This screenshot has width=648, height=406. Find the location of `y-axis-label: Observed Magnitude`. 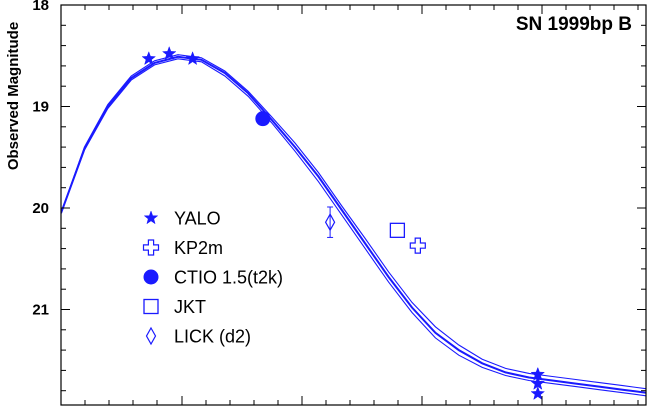

y-axis-label: Observed Magnitude is located at coordinates (13, 96).